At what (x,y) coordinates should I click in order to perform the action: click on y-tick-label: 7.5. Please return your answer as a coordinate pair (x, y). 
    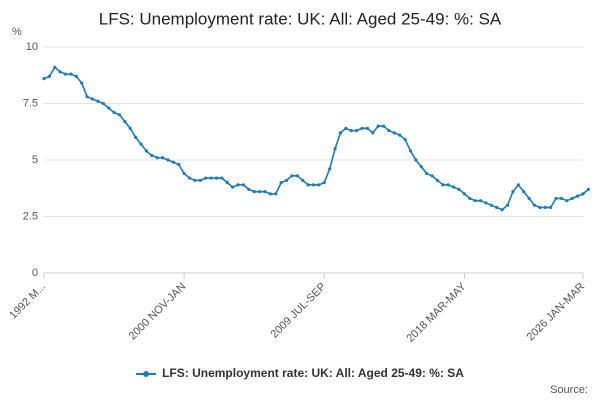
    Looking at the image, I should click on (30, 103).